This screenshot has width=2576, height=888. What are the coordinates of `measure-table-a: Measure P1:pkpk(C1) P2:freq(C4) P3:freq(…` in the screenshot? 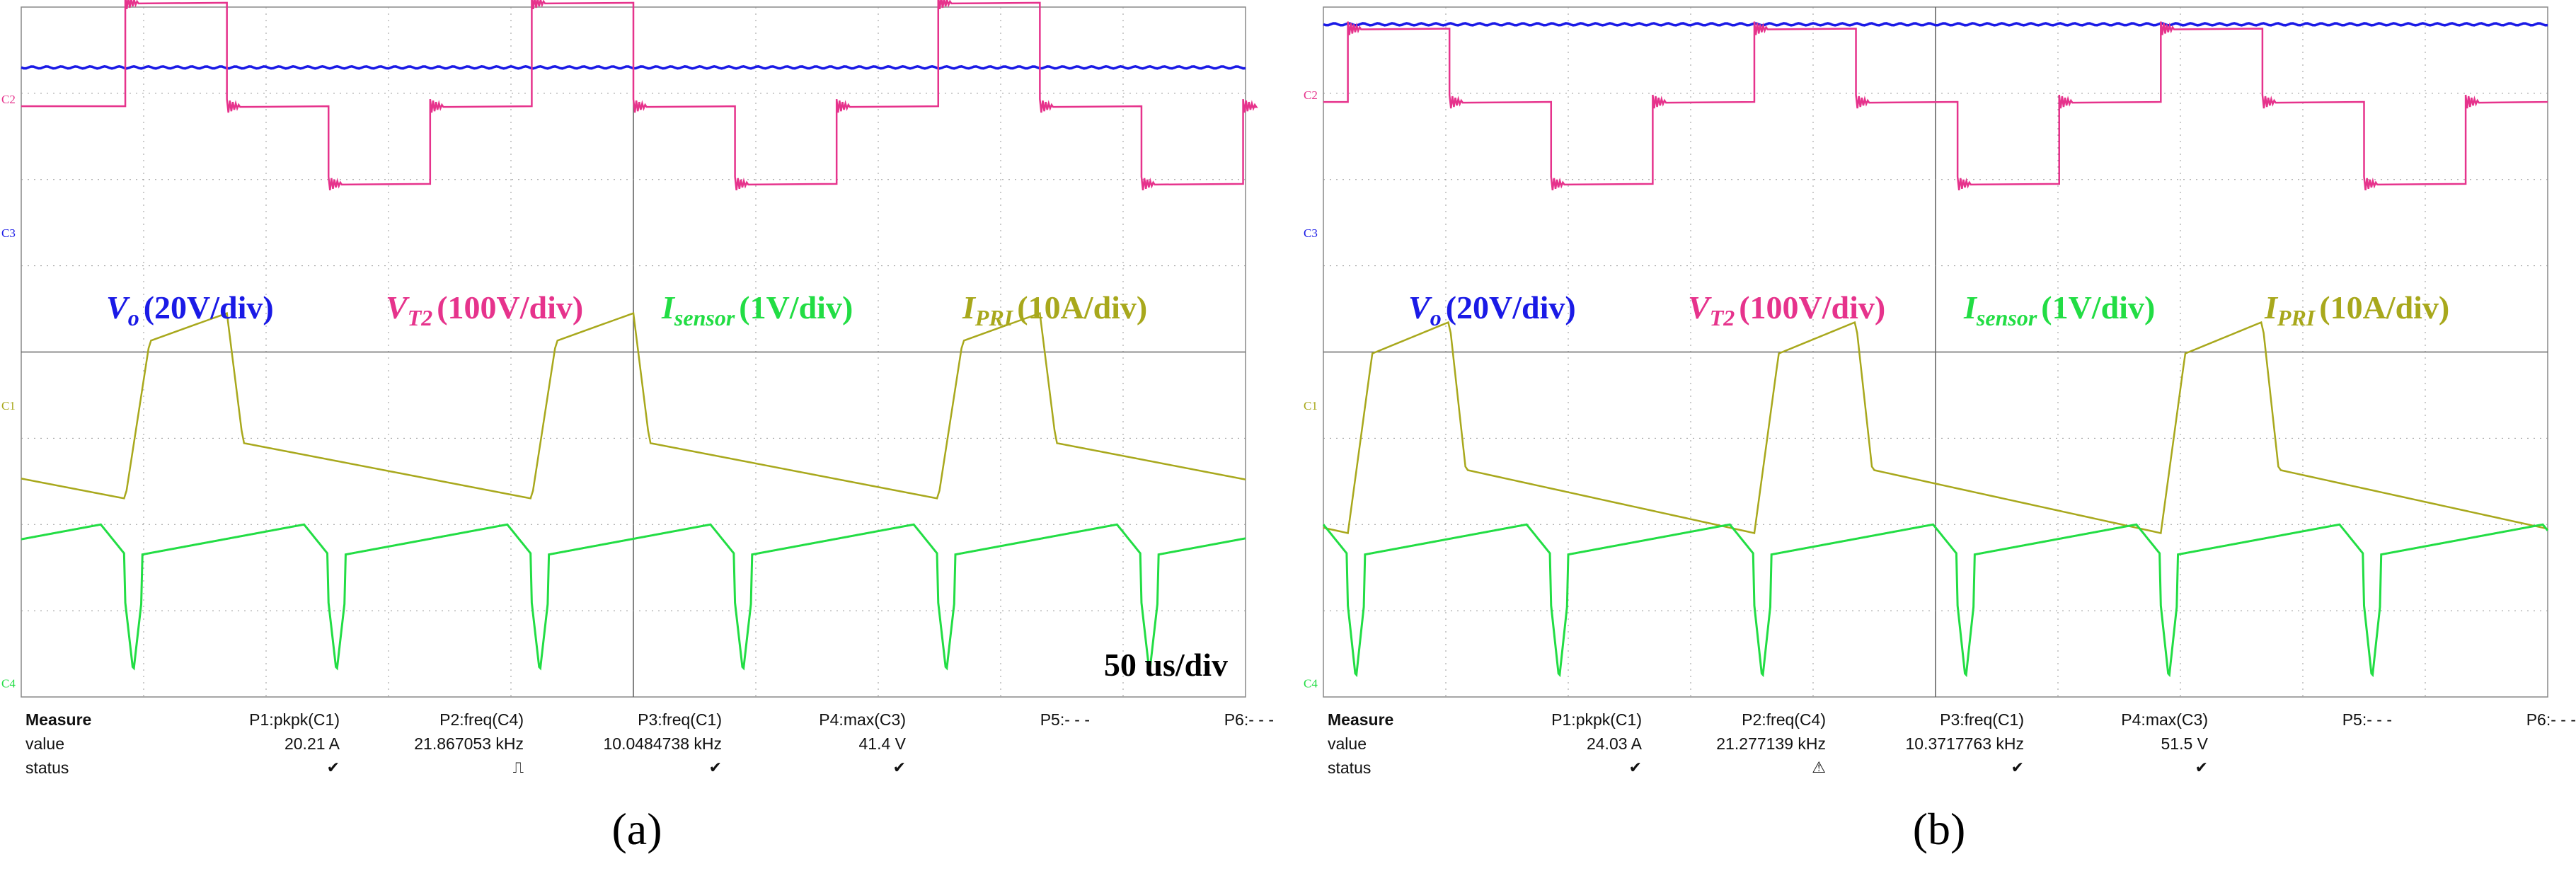 It's located at (648, 749).